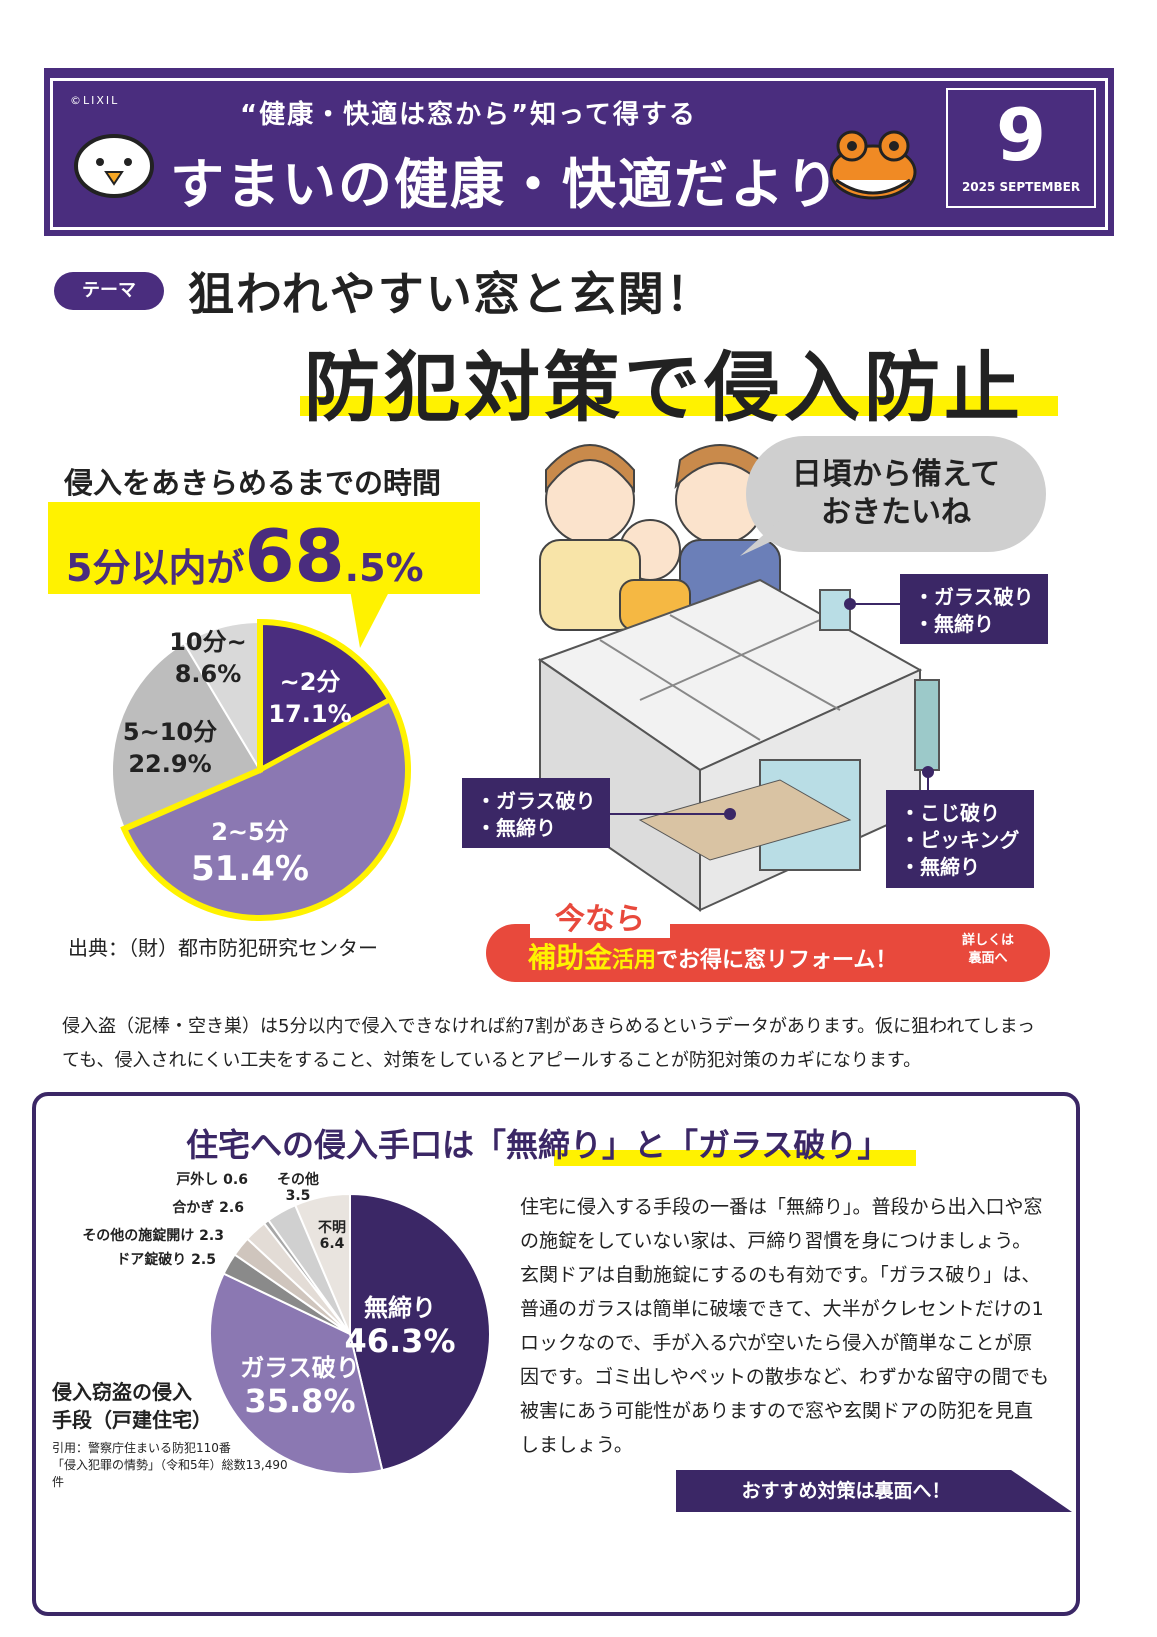  I want to click on banner-side-note: 詳しくは 裏面へ, so click(988, 950).